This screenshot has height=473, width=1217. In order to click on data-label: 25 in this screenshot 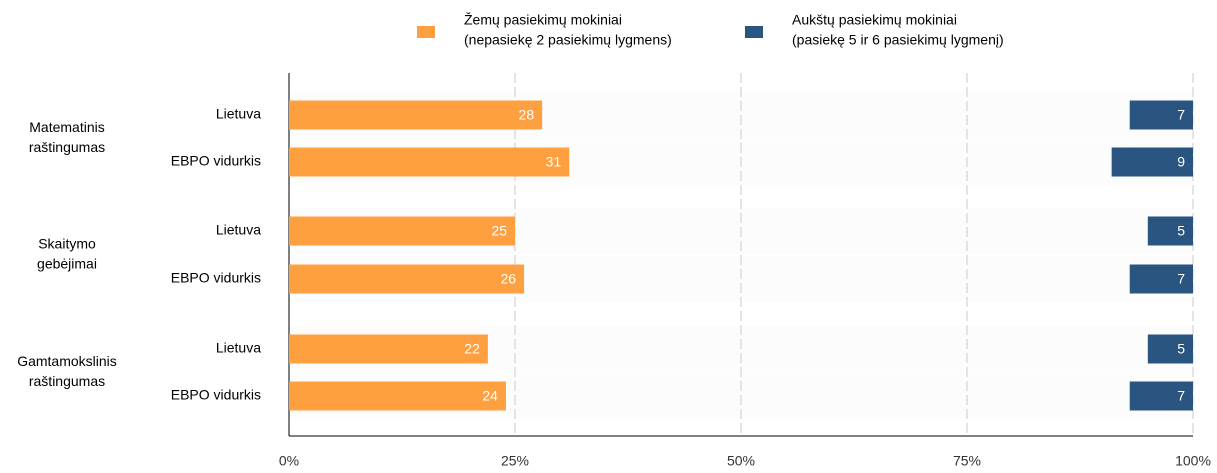, I will do `click(499, 231)`.